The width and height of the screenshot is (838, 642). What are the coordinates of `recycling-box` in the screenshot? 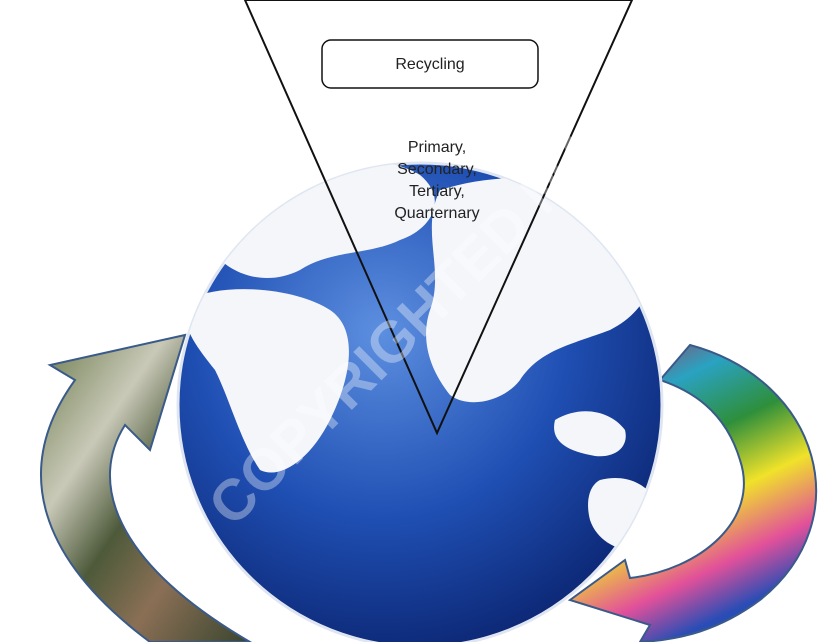 It's located at (430, 64).